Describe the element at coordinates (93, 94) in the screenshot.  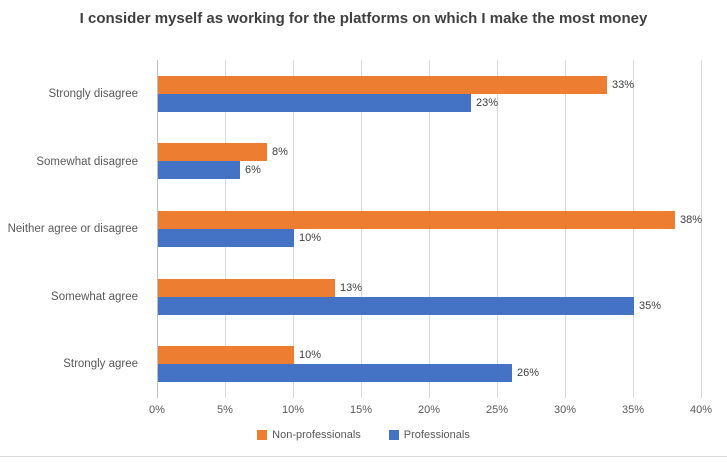
I see `category-label-strongly-disagree: Strongly disagree` at that location.